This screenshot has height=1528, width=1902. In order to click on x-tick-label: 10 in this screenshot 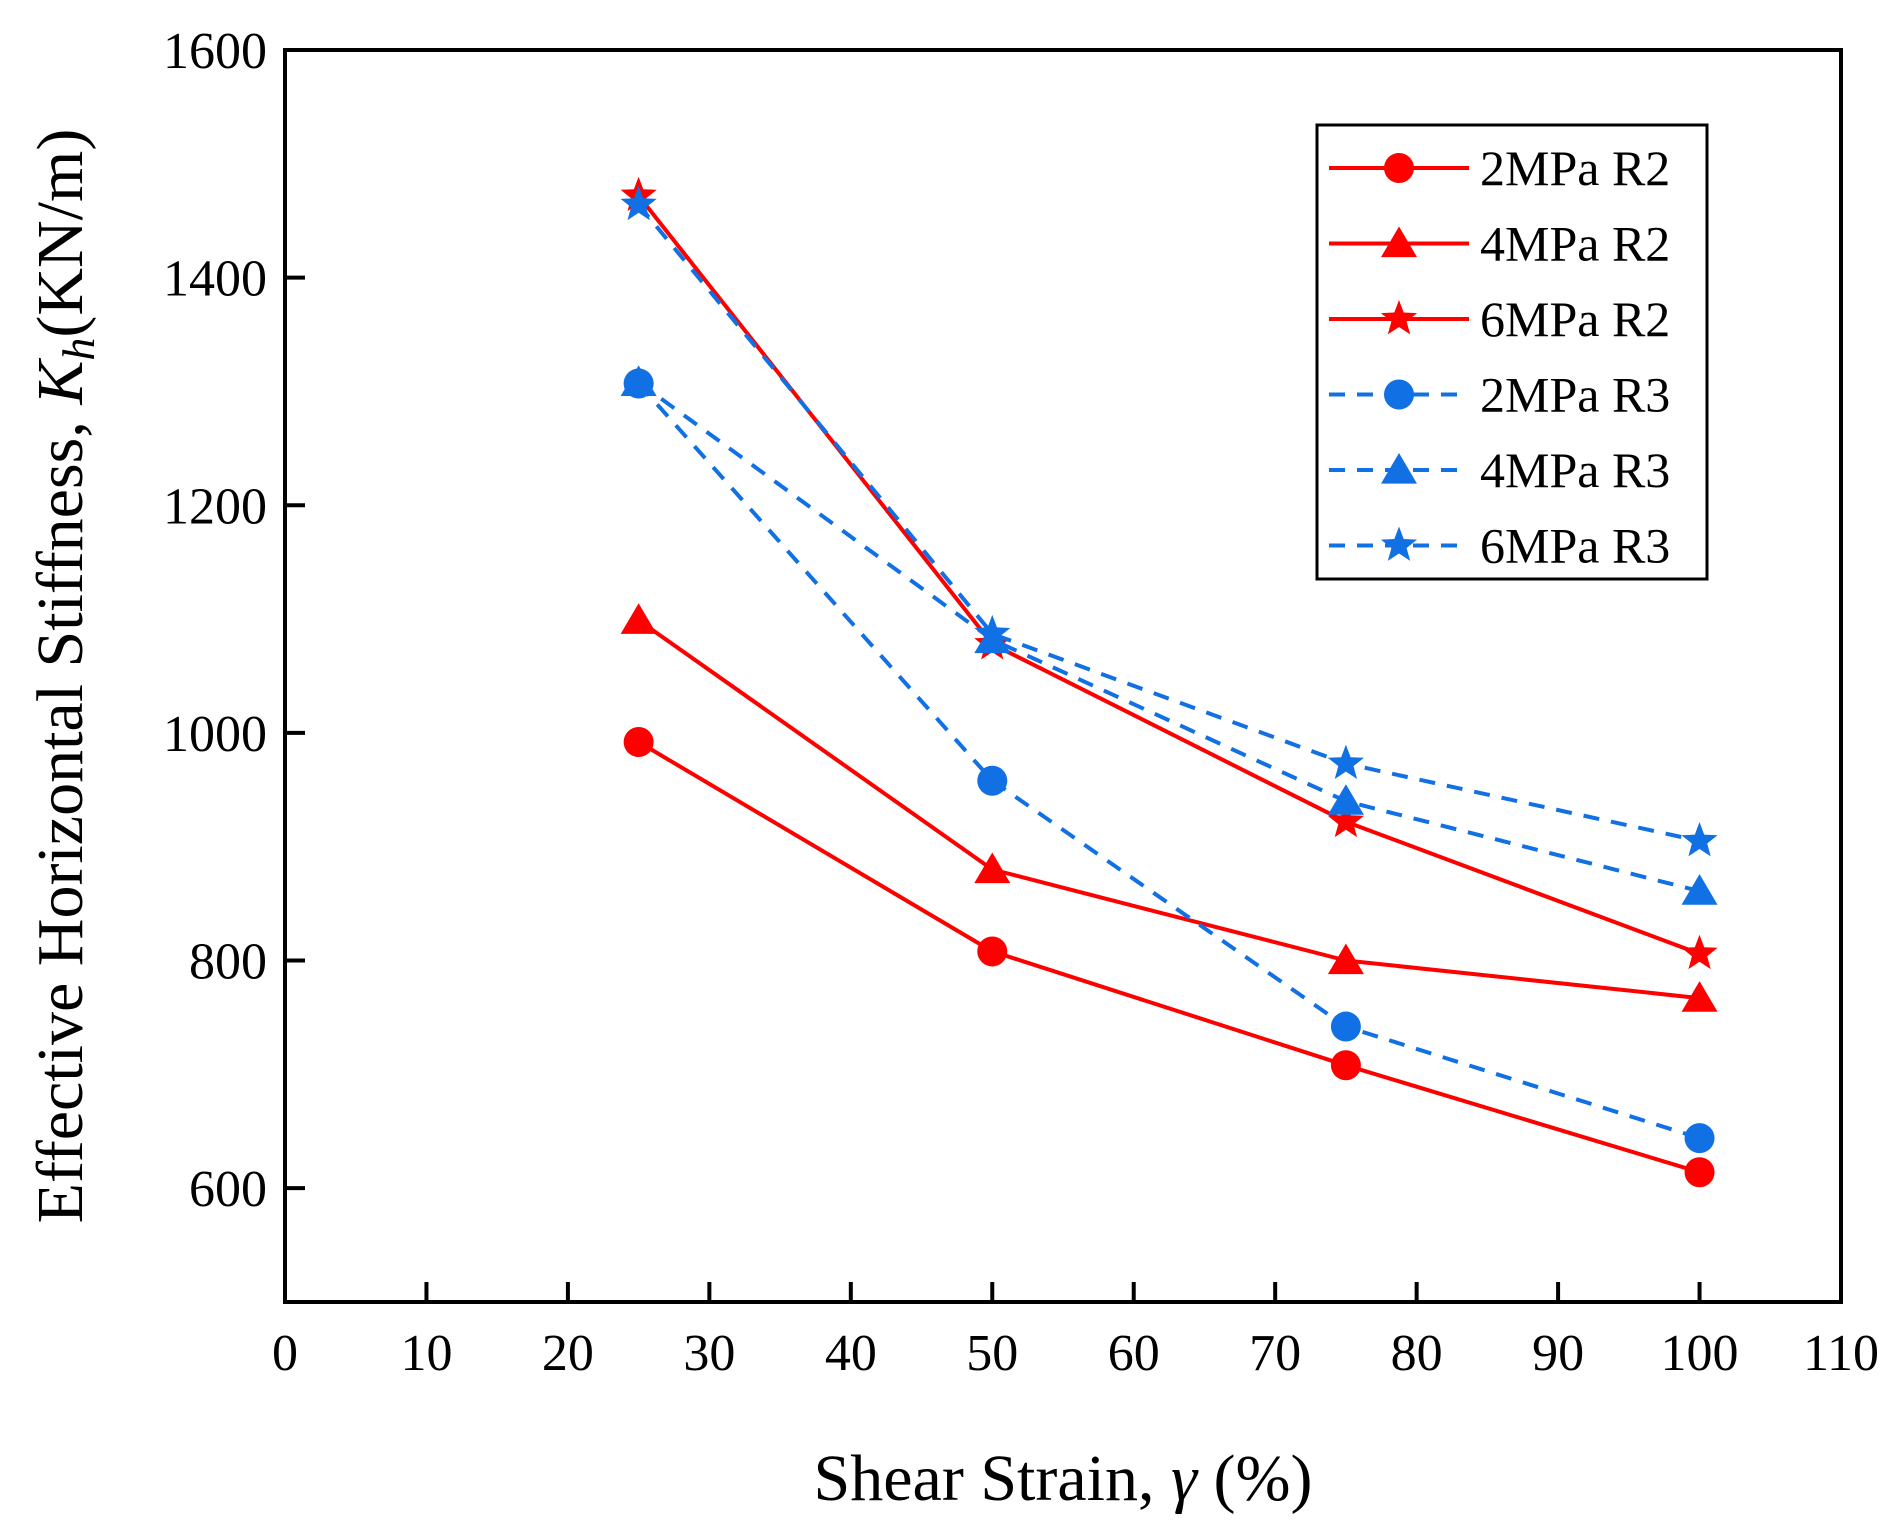, I will do `click(426, 1353)`.